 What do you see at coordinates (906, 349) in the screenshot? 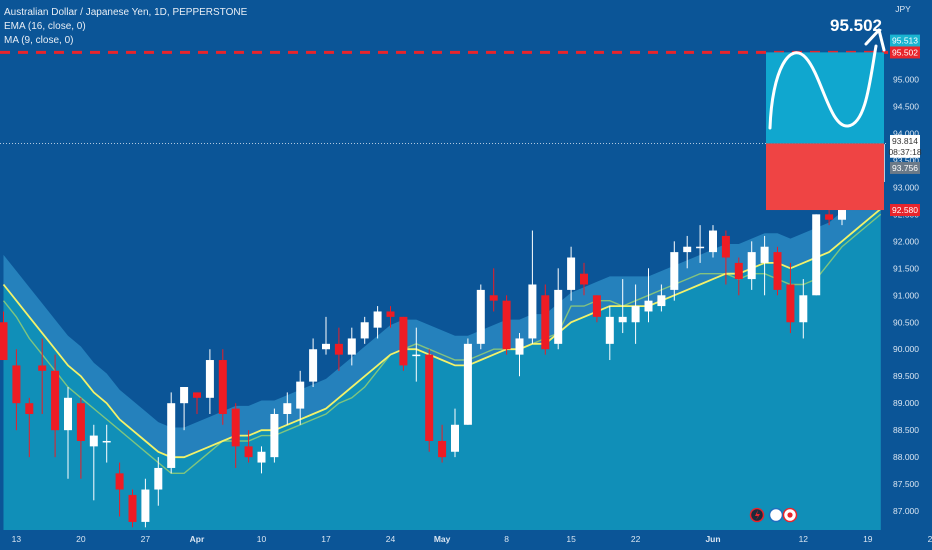
I see `y-tick-label: 90.000` at bounding box center [906, 349].